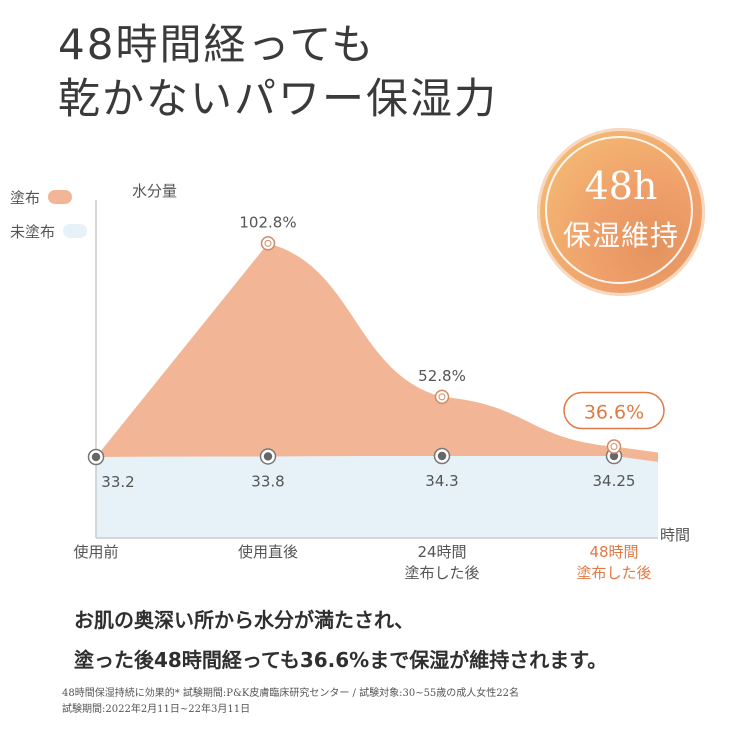  I want to click on x-axis-label: 時間, so click(675, 535).